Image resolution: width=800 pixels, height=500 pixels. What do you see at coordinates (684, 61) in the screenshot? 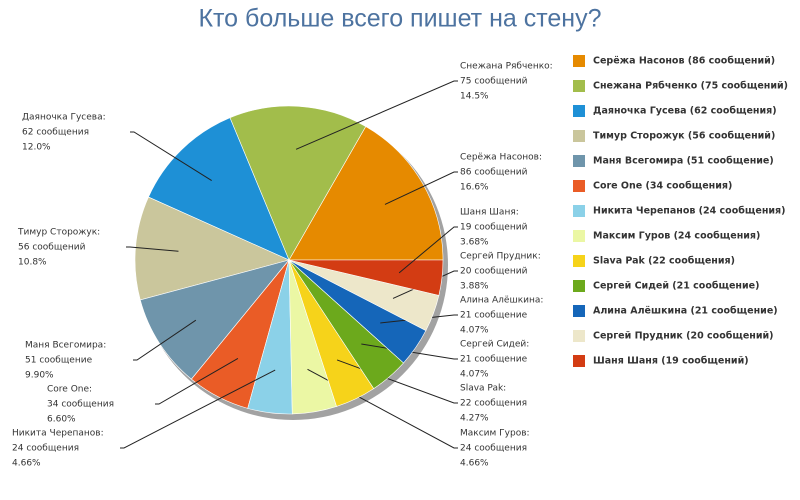
I see `legend-label: Серёжа Насонов (86 сообщений)` at bounding box center [684, 61].